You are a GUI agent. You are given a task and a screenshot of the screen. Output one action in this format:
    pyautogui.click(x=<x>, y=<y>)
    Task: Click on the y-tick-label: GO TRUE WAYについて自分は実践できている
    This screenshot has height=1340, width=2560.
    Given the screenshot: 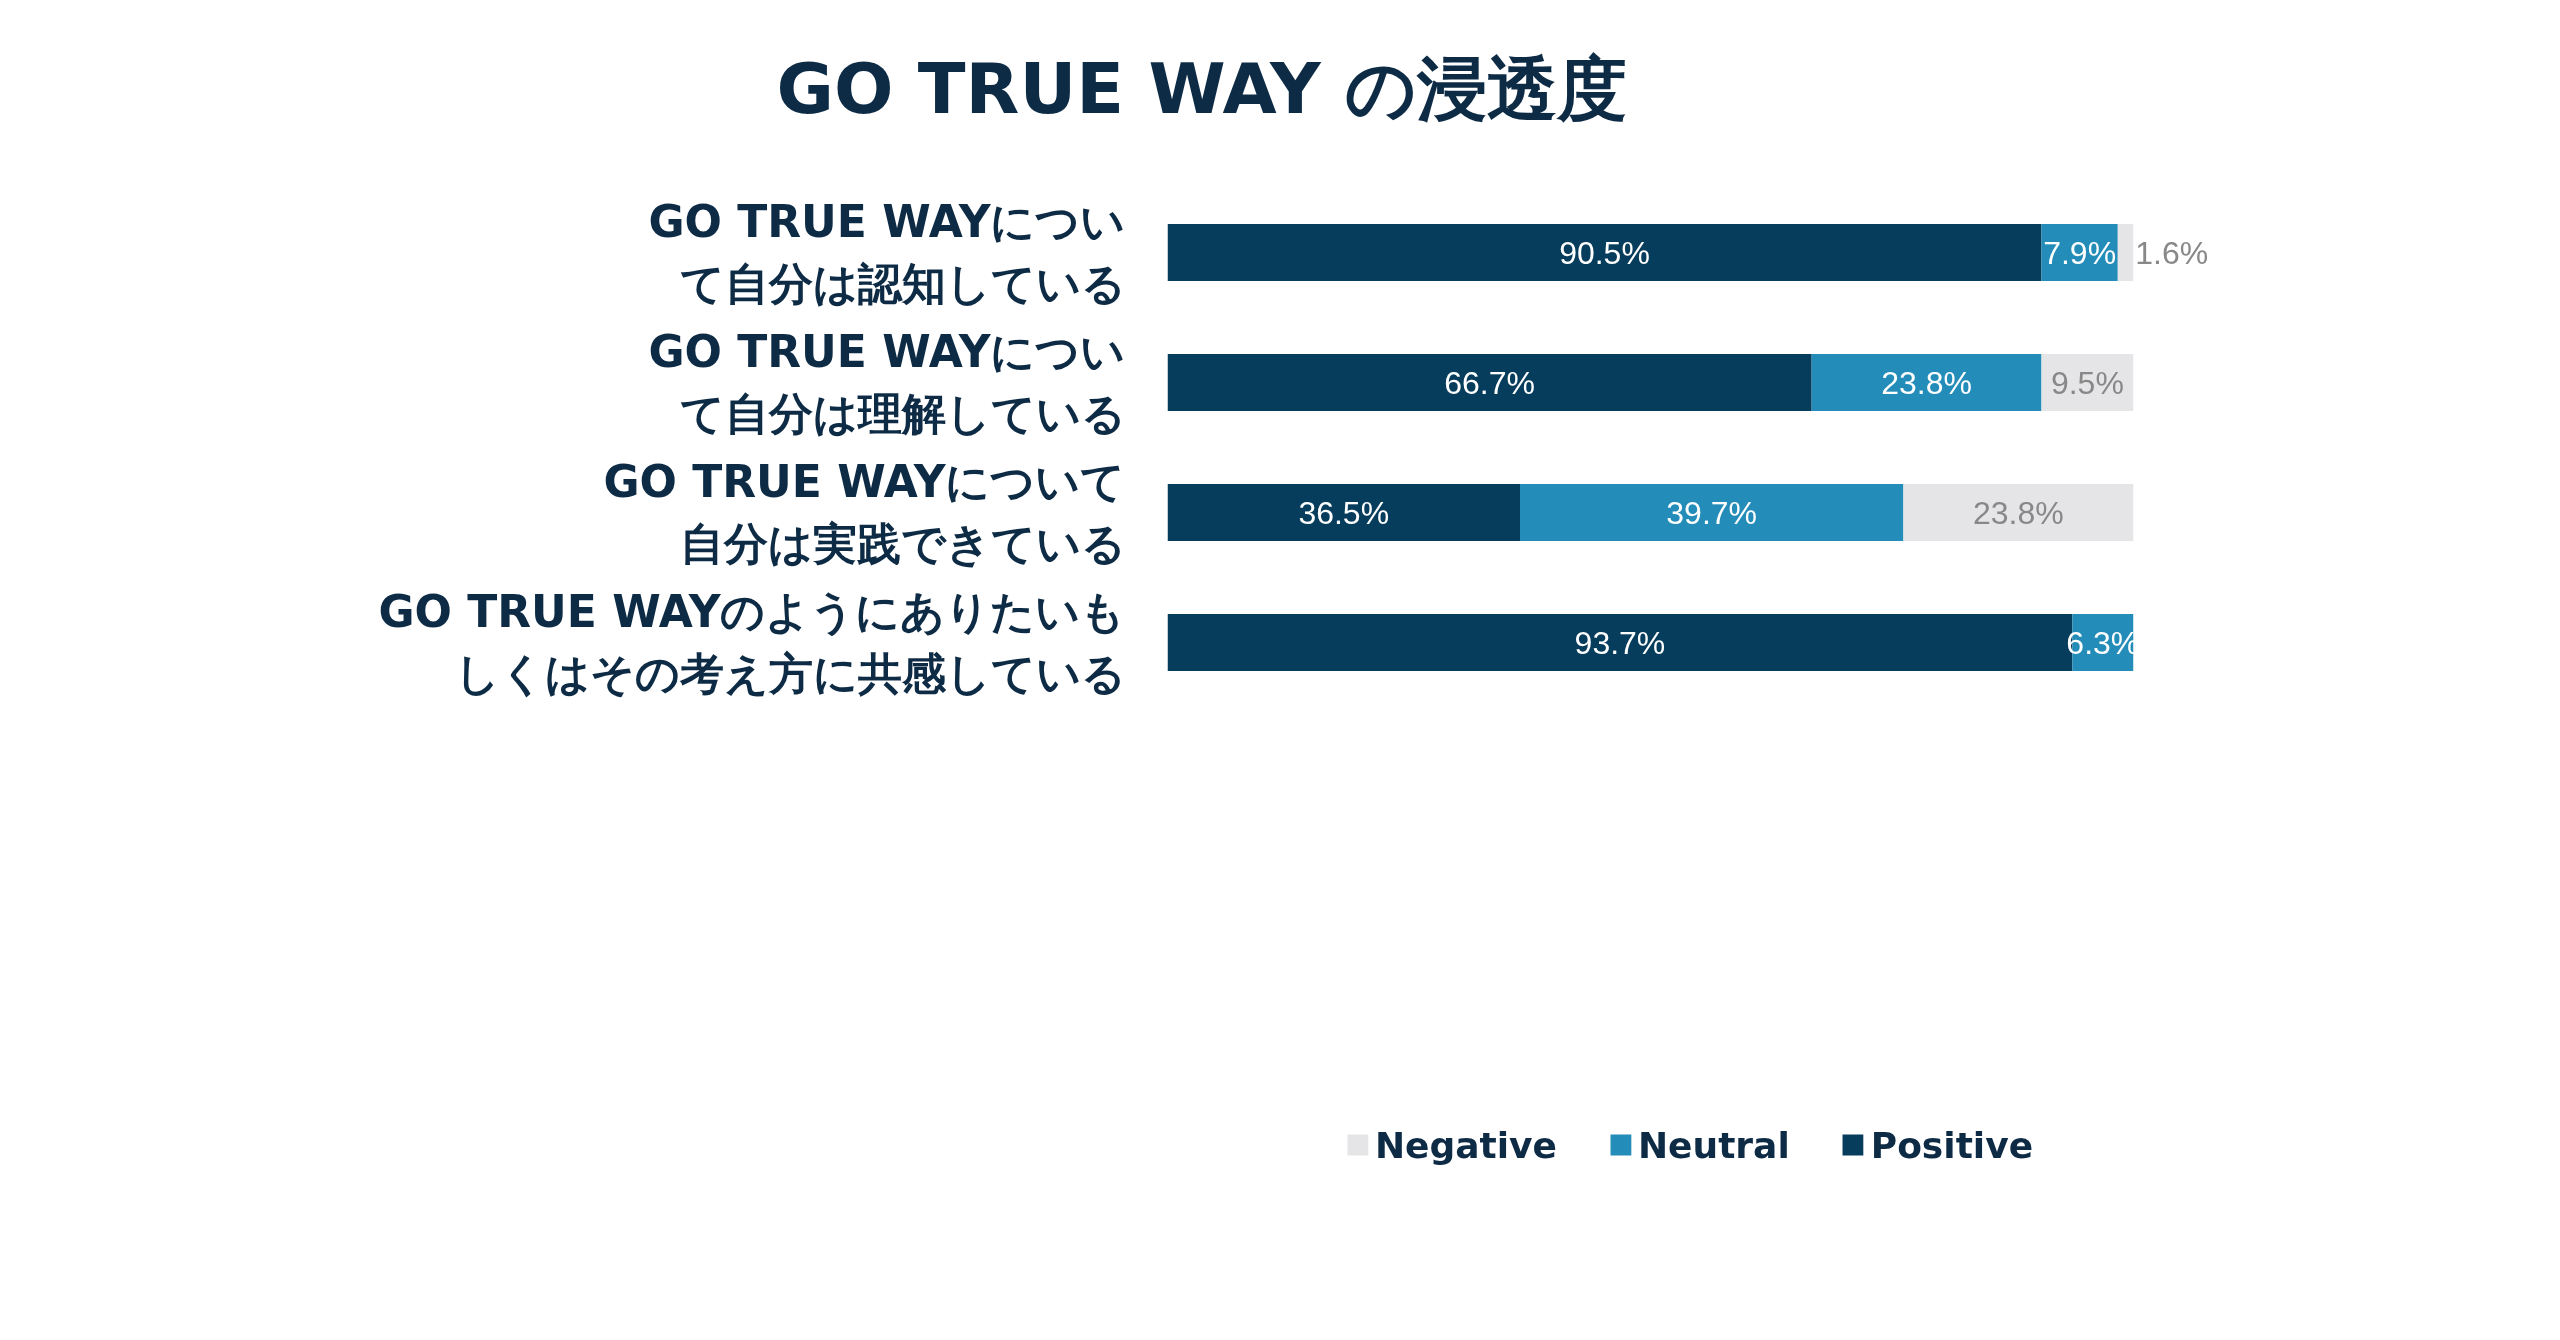 What is the action you would take?
    pyautogui.click(x=864, y=512)
    